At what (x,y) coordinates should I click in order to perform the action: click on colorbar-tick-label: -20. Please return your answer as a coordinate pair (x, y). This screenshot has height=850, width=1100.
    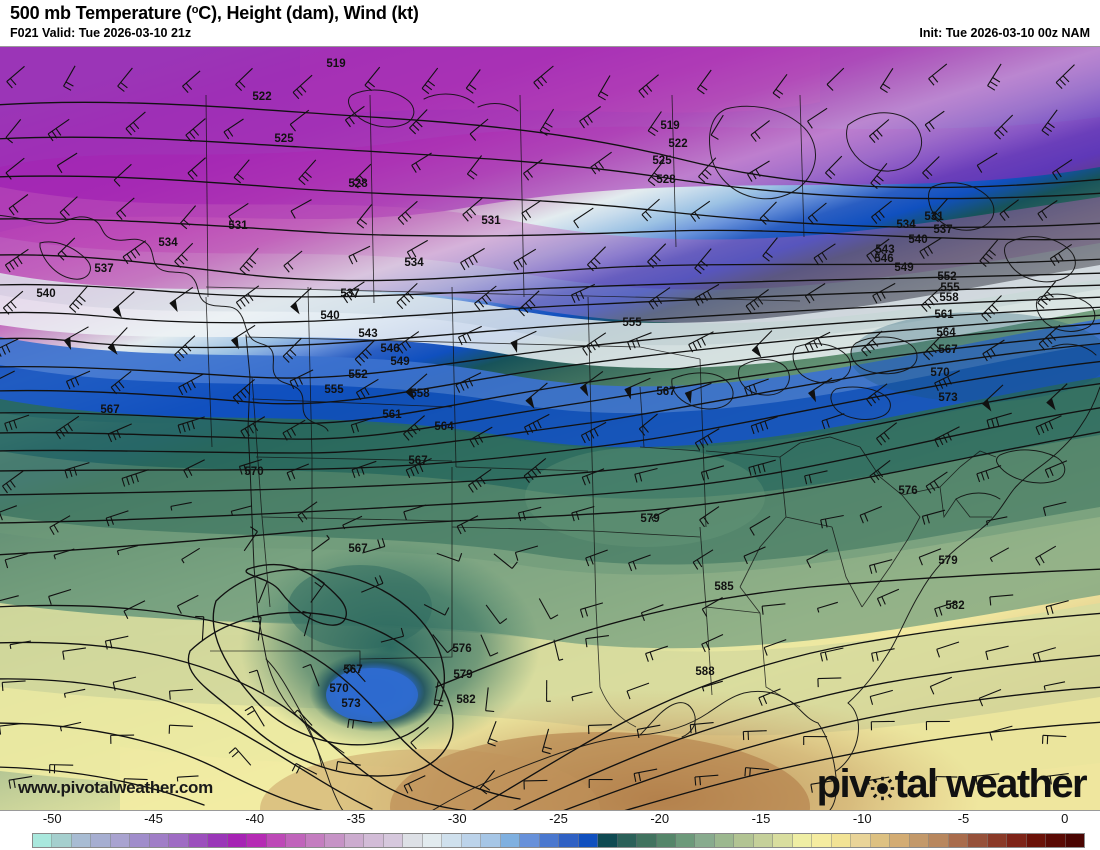
    Looking at the image, I should click on (660, 818).